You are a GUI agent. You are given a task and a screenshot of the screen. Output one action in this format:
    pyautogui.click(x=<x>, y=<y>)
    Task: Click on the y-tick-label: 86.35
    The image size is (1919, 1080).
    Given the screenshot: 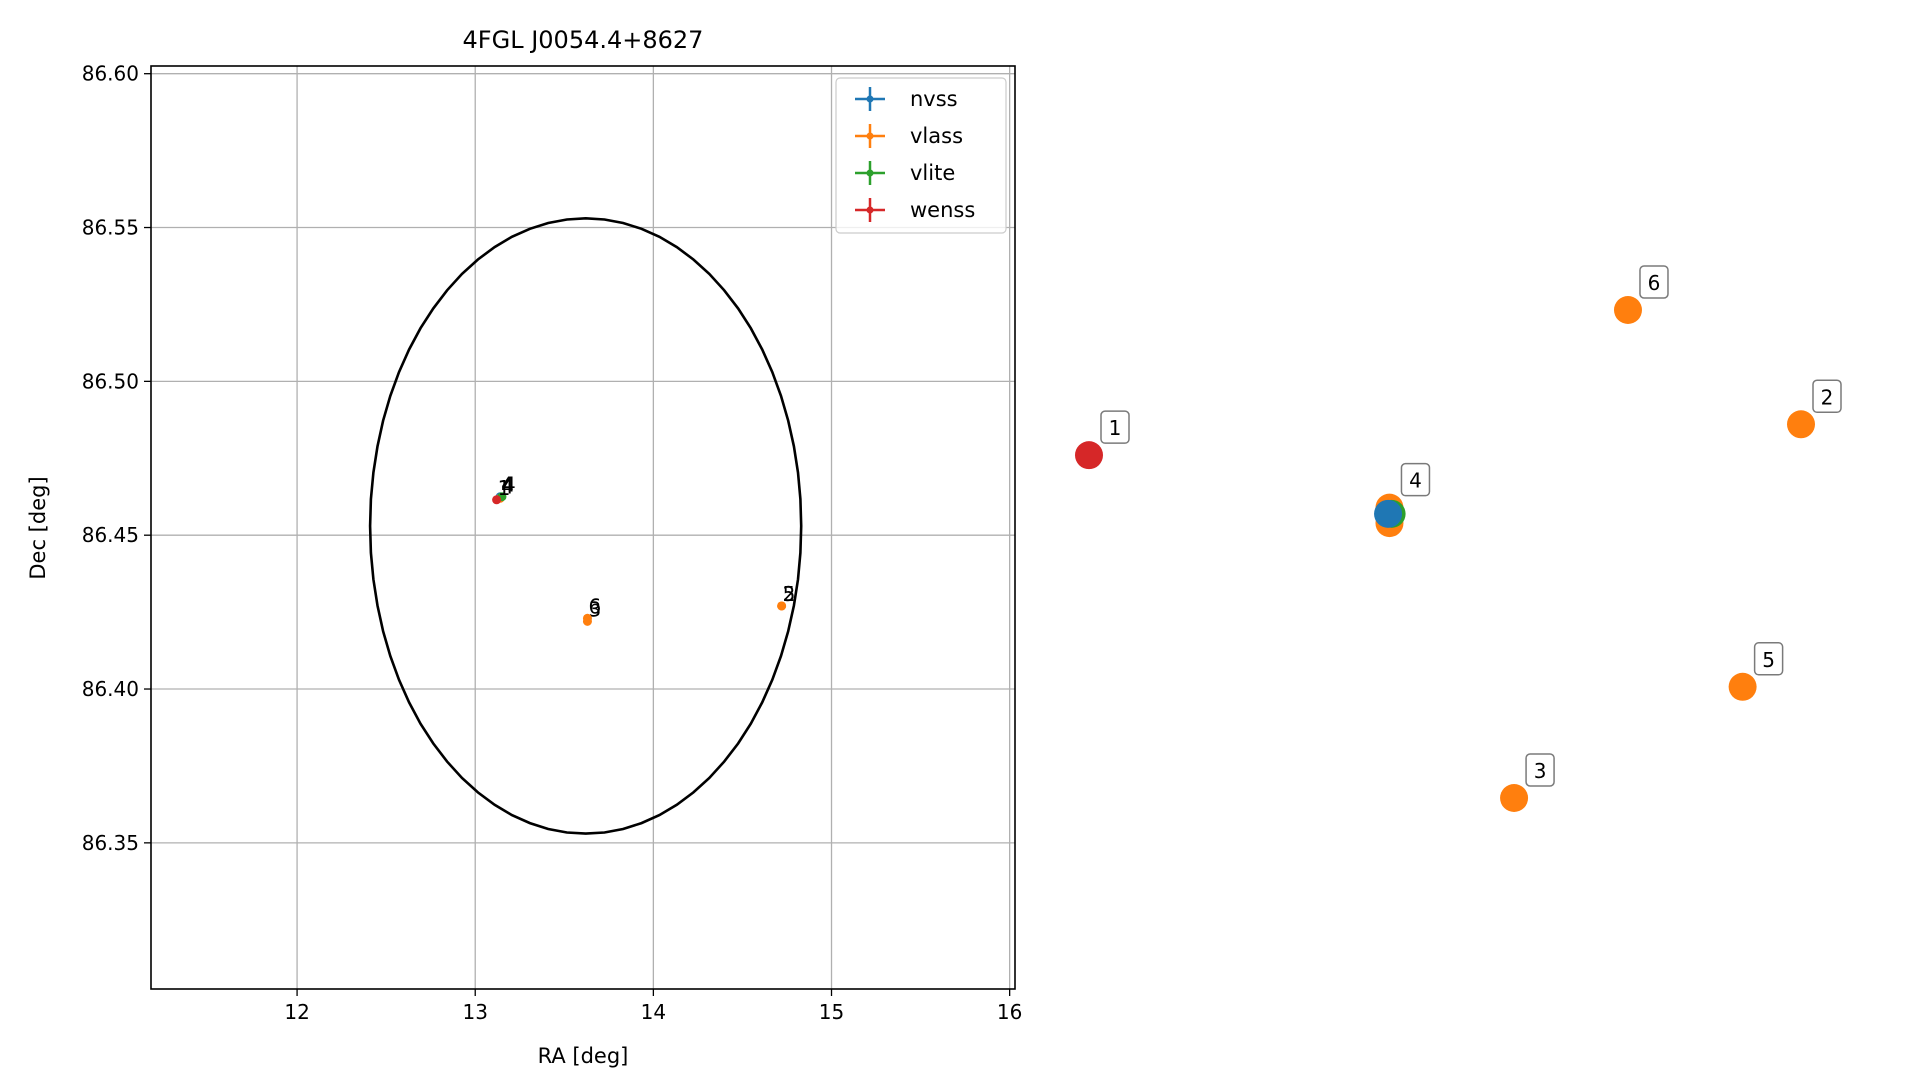 What is the action you would take?
    pyautogui.click(x=110, y=843)
    